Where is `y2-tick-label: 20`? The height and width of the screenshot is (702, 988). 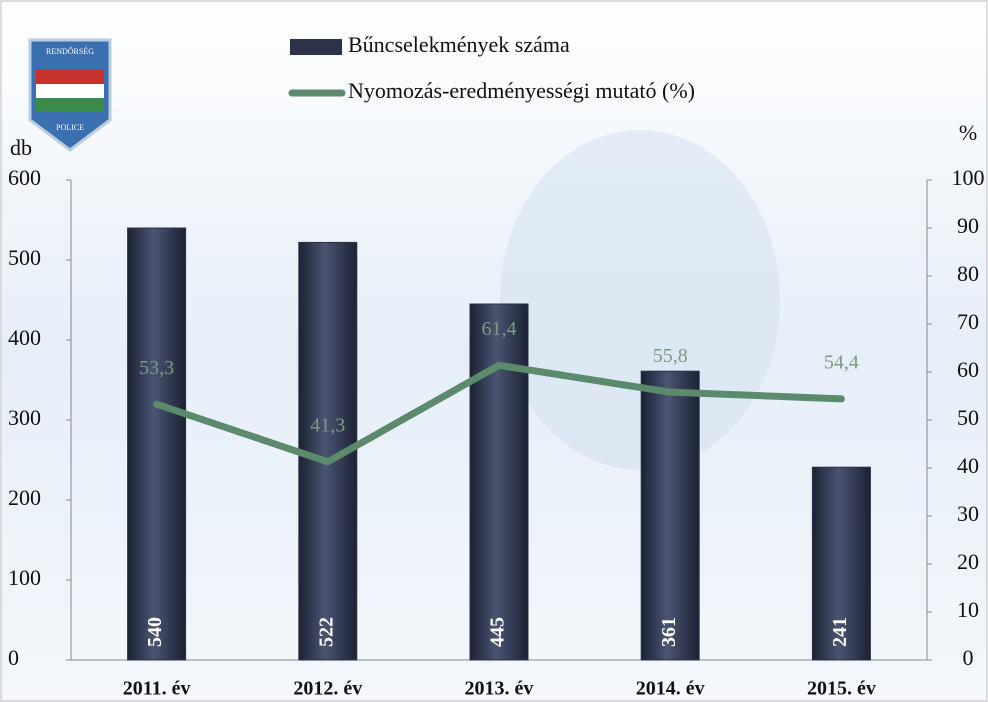 y2-tick-label: 20 is located at coordinates (968, 561).